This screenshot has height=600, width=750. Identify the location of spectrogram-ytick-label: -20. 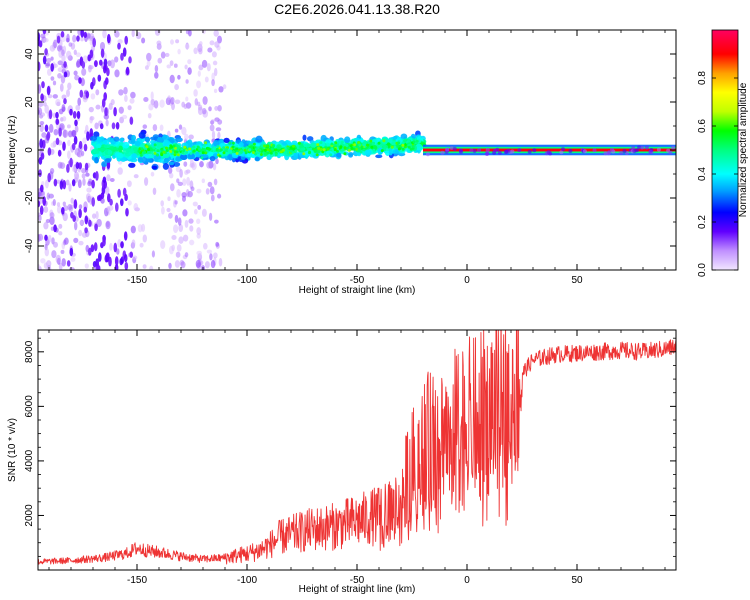
(29, 197).